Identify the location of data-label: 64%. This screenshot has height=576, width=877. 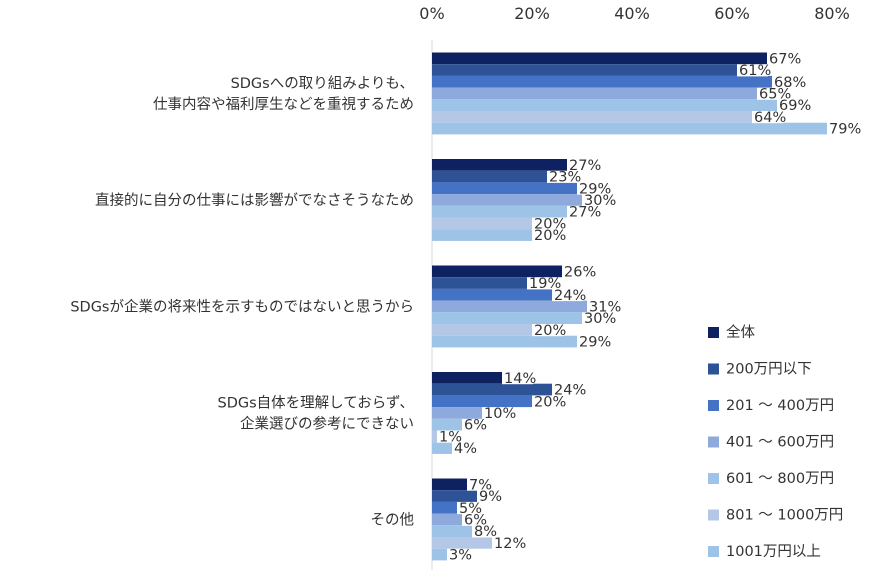
(770, 118).